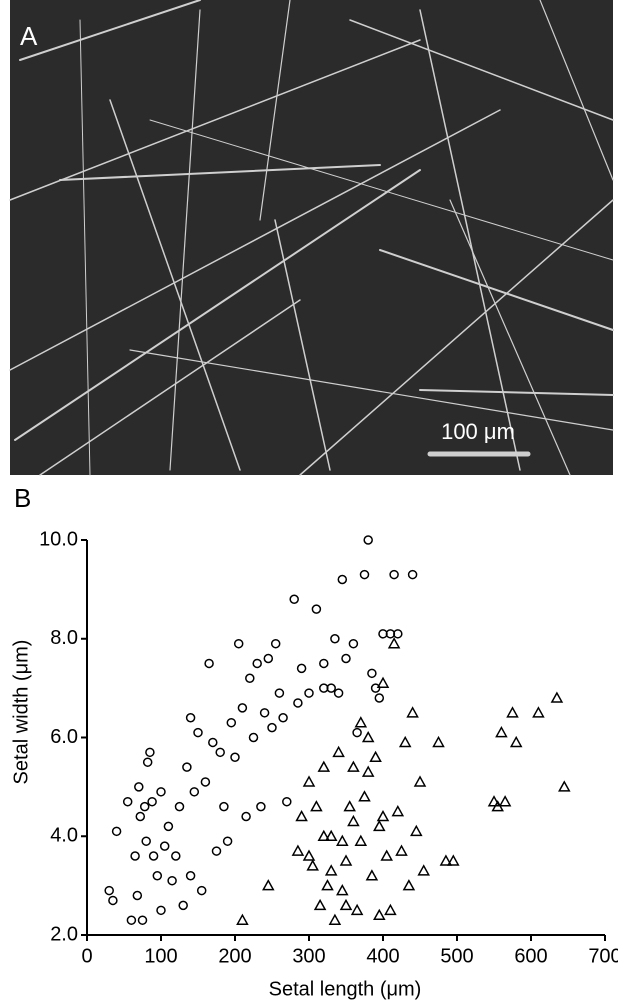  What do you see at coordinates (64, 934) in the screenshot?
I see `y-tick-label: 2.0` at bounding box center [64, 934].